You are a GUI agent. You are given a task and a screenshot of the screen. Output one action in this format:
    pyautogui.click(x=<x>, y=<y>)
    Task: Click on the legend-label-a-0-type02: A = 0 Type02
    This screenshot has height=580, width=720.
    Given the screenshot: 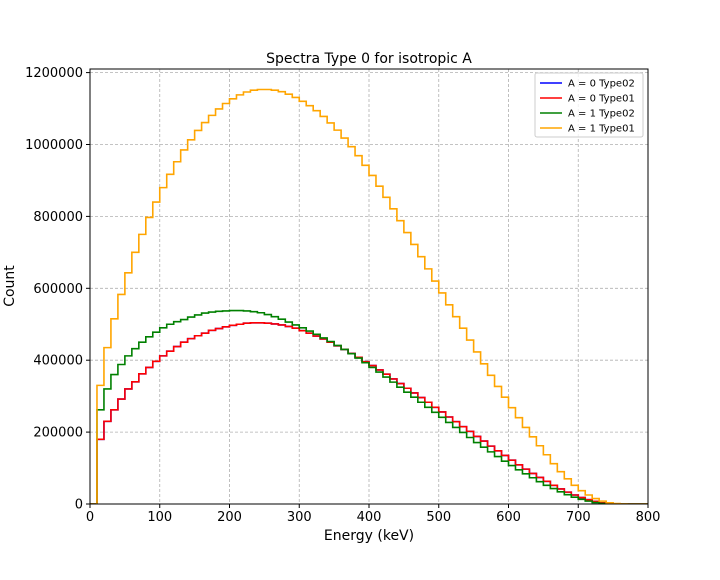 What is the action you would take?
    pyautogui.click(x=601, y=84)
    